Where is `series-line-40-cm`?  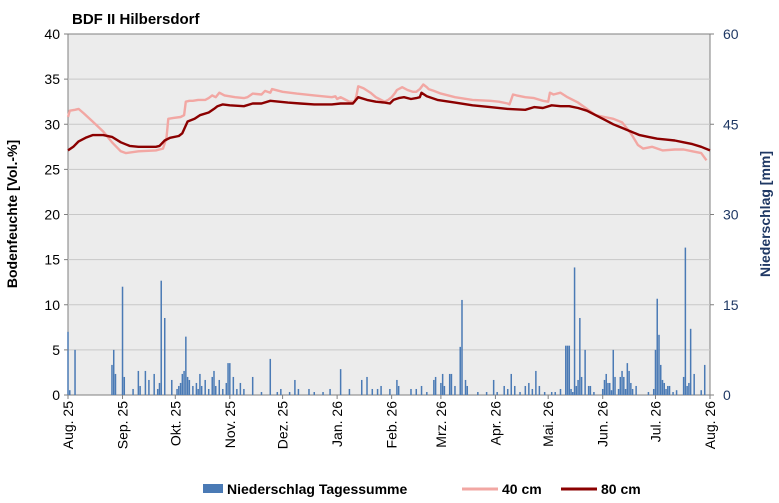
series-line-40-cm is located at coordinates (387, 122).